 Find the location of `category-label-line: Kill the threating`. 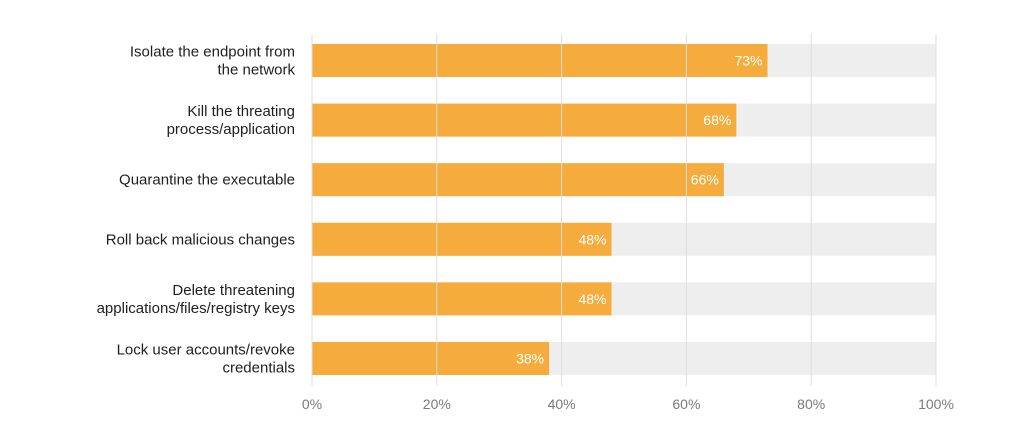

category-label-line: Kill the threating is located at coordinates (241, 111).